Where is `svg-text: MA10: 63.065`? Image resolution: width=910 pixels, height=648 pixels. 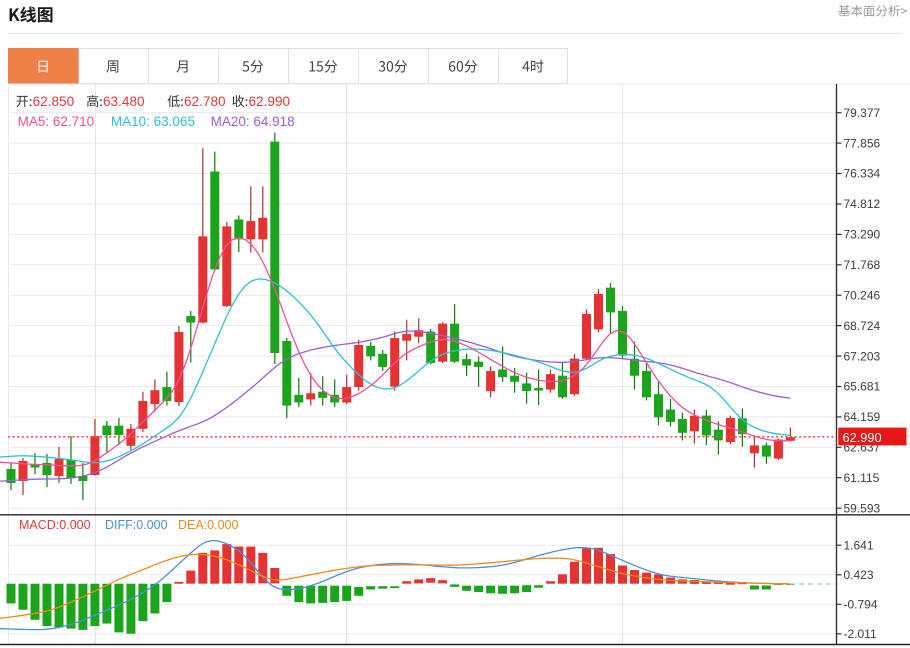
svg-text: MA10: 63.065 is located at coordinates (153, 121).